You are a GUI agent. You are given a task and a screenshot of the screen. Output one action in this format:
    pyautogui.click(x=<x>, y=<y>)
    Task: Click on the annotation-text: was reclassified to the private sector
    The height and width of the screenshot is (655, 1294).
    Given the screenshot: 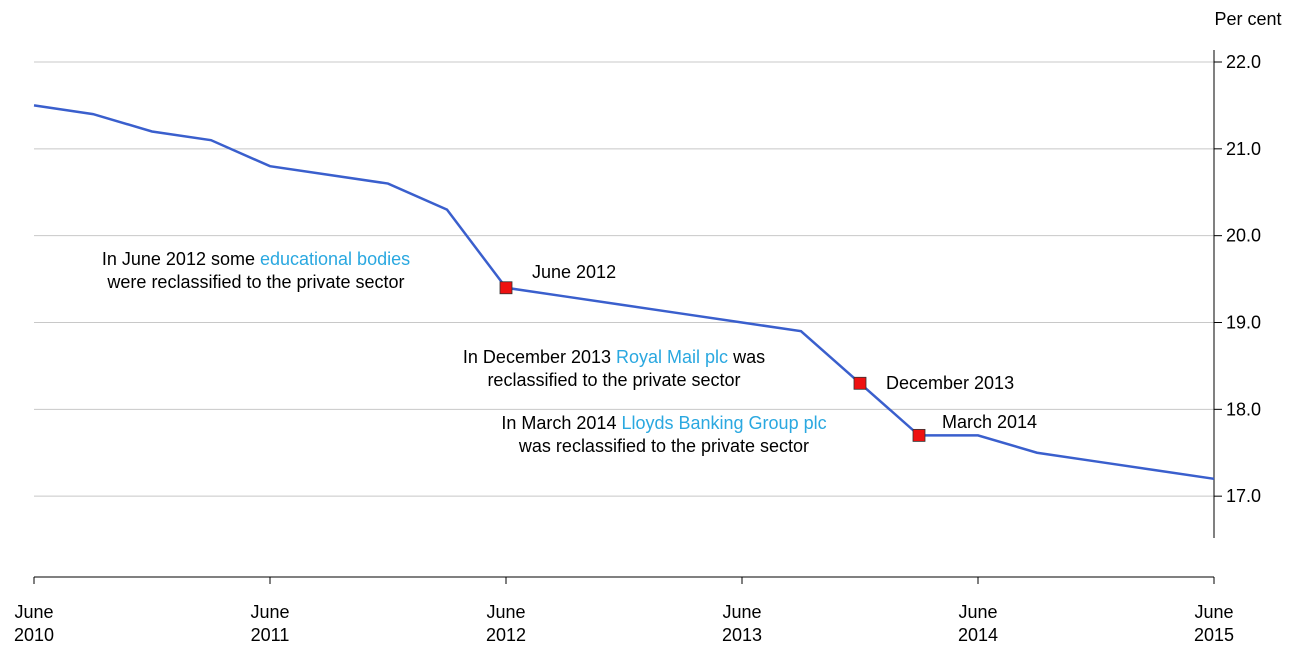 What is the action you would take?
    pyautogui.click(x=663, y=446)
    